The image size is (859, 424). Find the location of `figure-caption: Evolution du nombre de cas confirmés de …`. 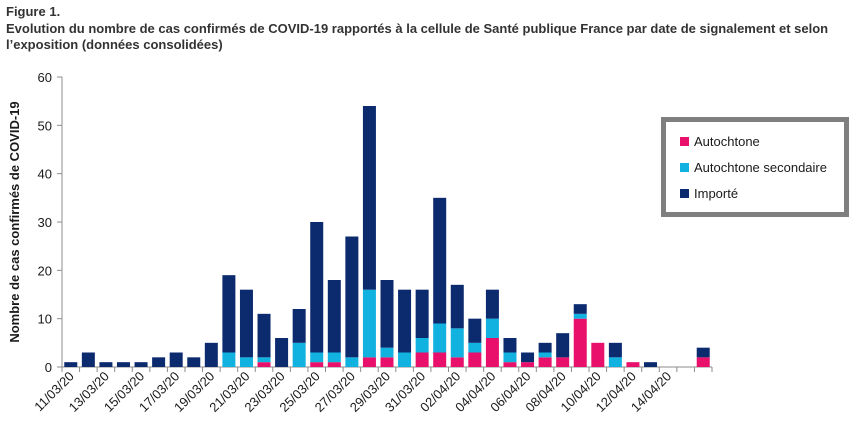

figure-caption: Evolution du nombre de cas confirmés de … is located at coordinates (417, 36).